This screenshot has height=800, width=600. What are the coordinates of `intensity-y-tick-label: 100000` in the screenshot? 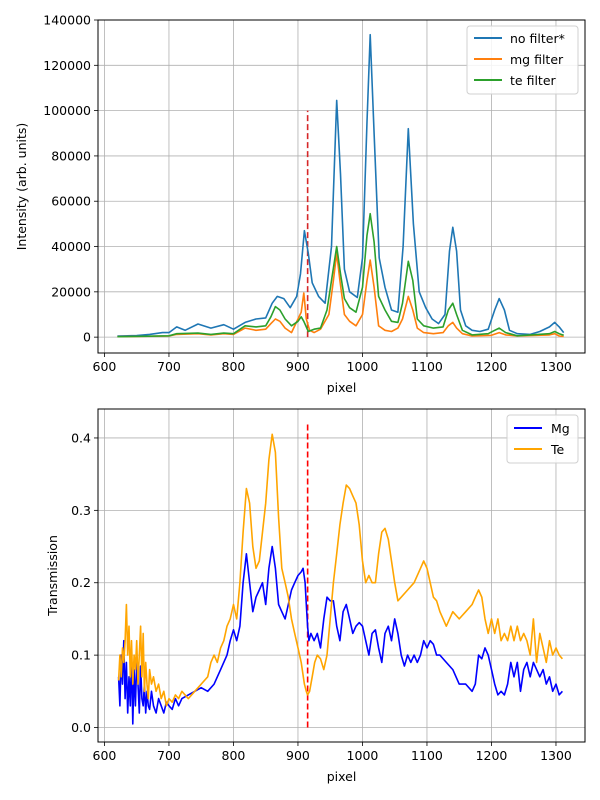 It's located at (67, 110).